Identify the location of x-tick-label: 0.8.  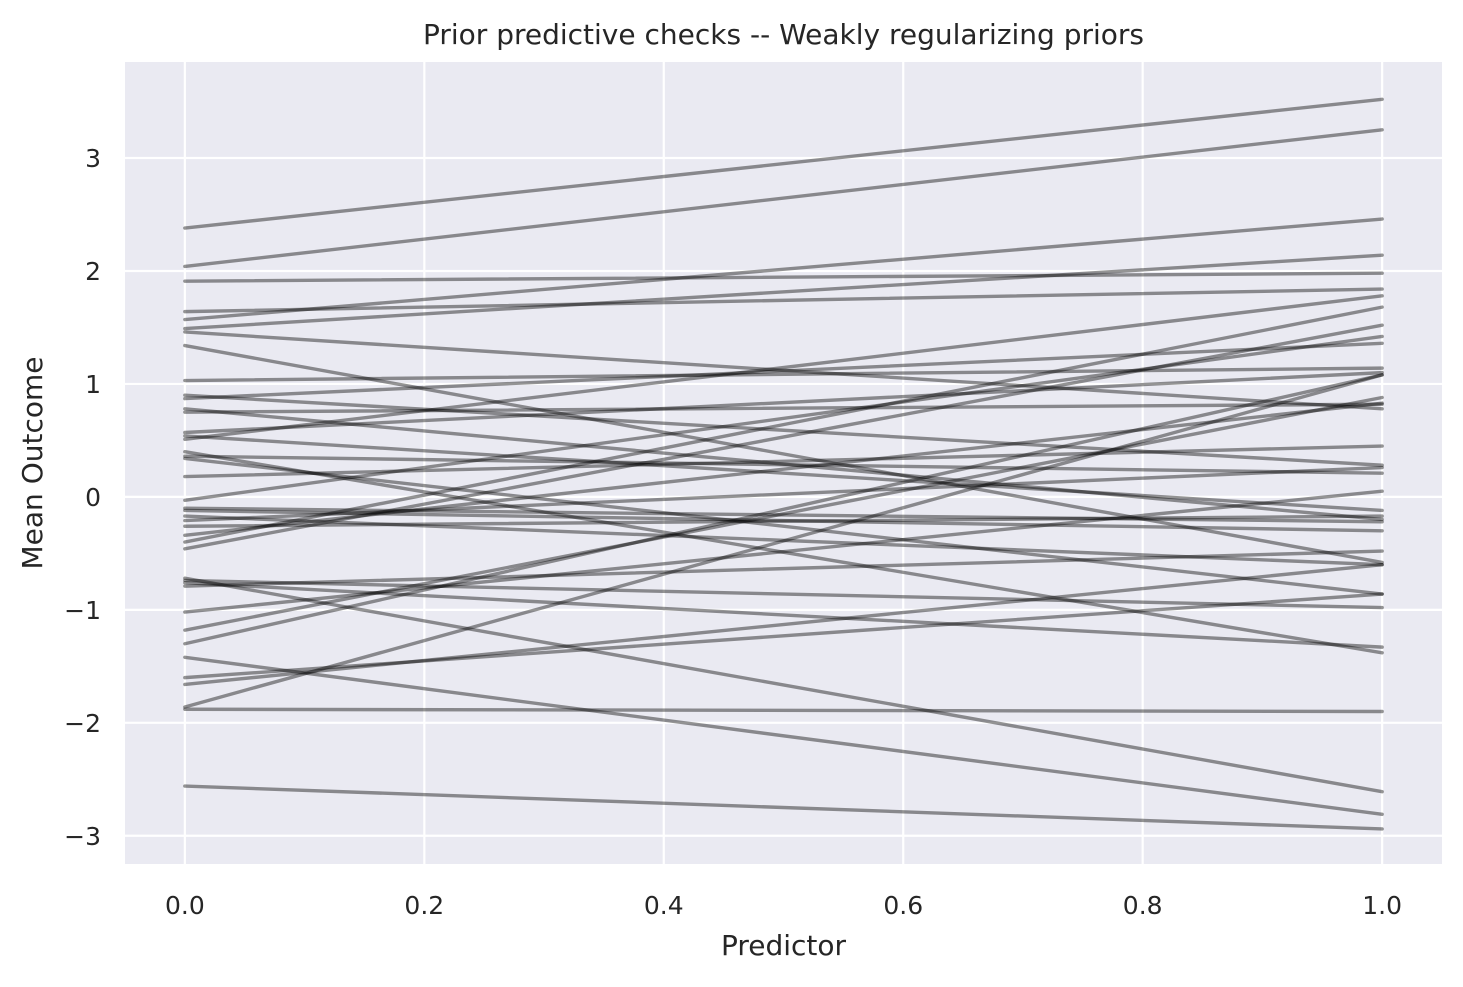
(1143, 905).